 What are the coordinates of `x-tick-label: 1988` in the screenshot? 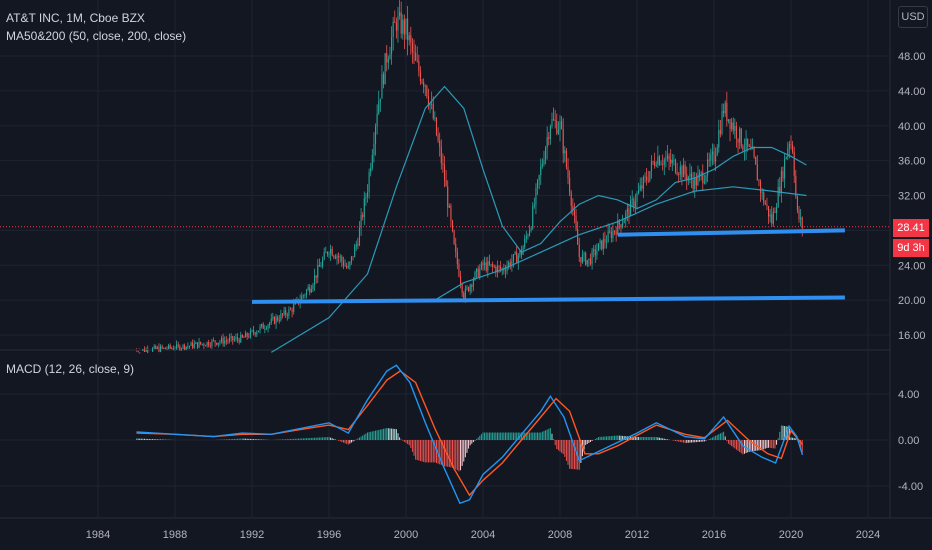 It's located at (175, 535).